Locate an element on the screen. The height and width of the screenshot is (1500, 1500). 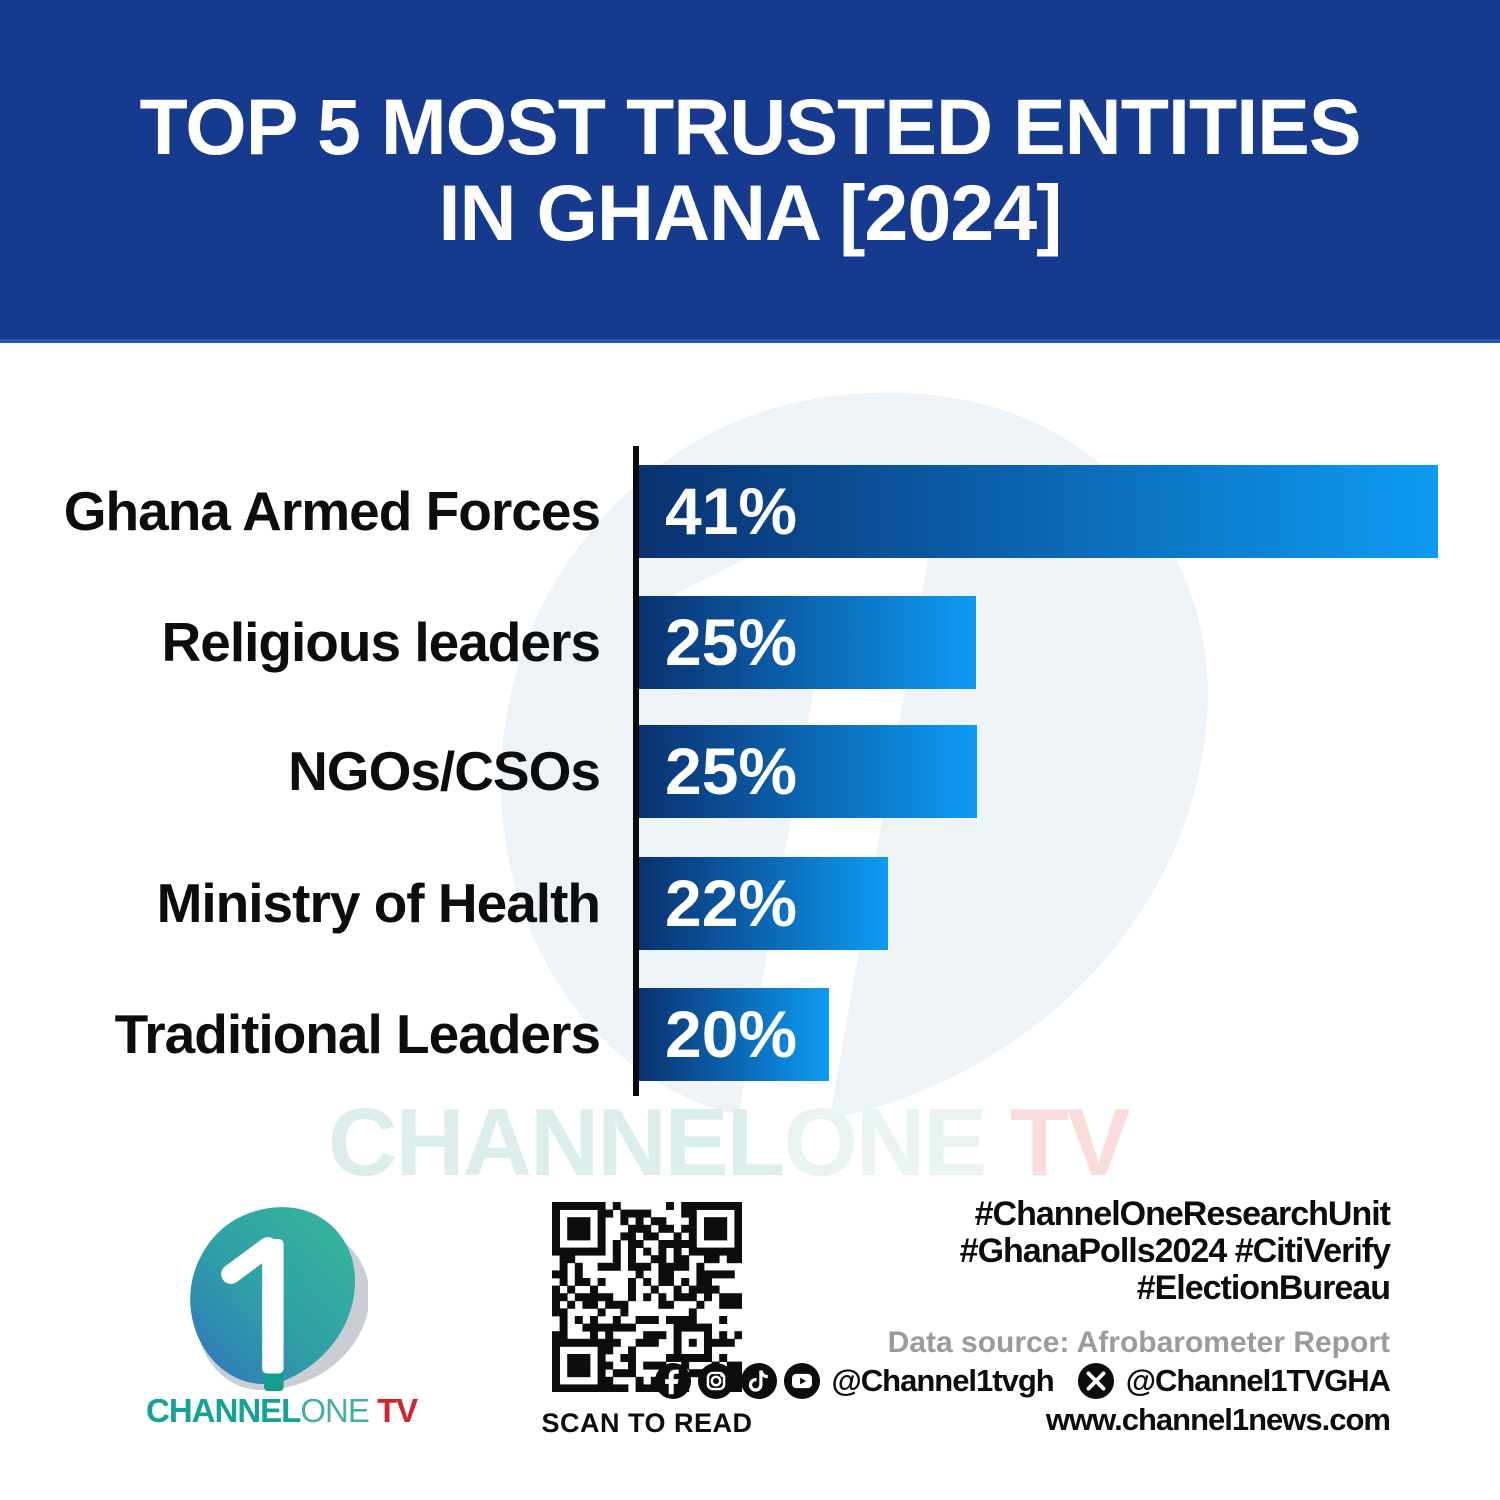
bar-label: Ghana Armed Forces is located at coordinates (332, 511).